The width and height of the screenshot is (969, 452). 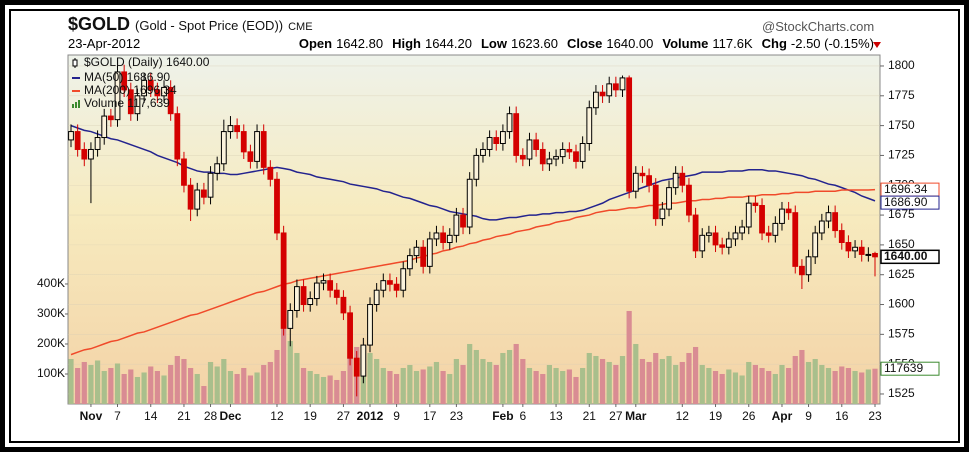 I want to click on quote-label: Volume, so click(x=685, y=43).